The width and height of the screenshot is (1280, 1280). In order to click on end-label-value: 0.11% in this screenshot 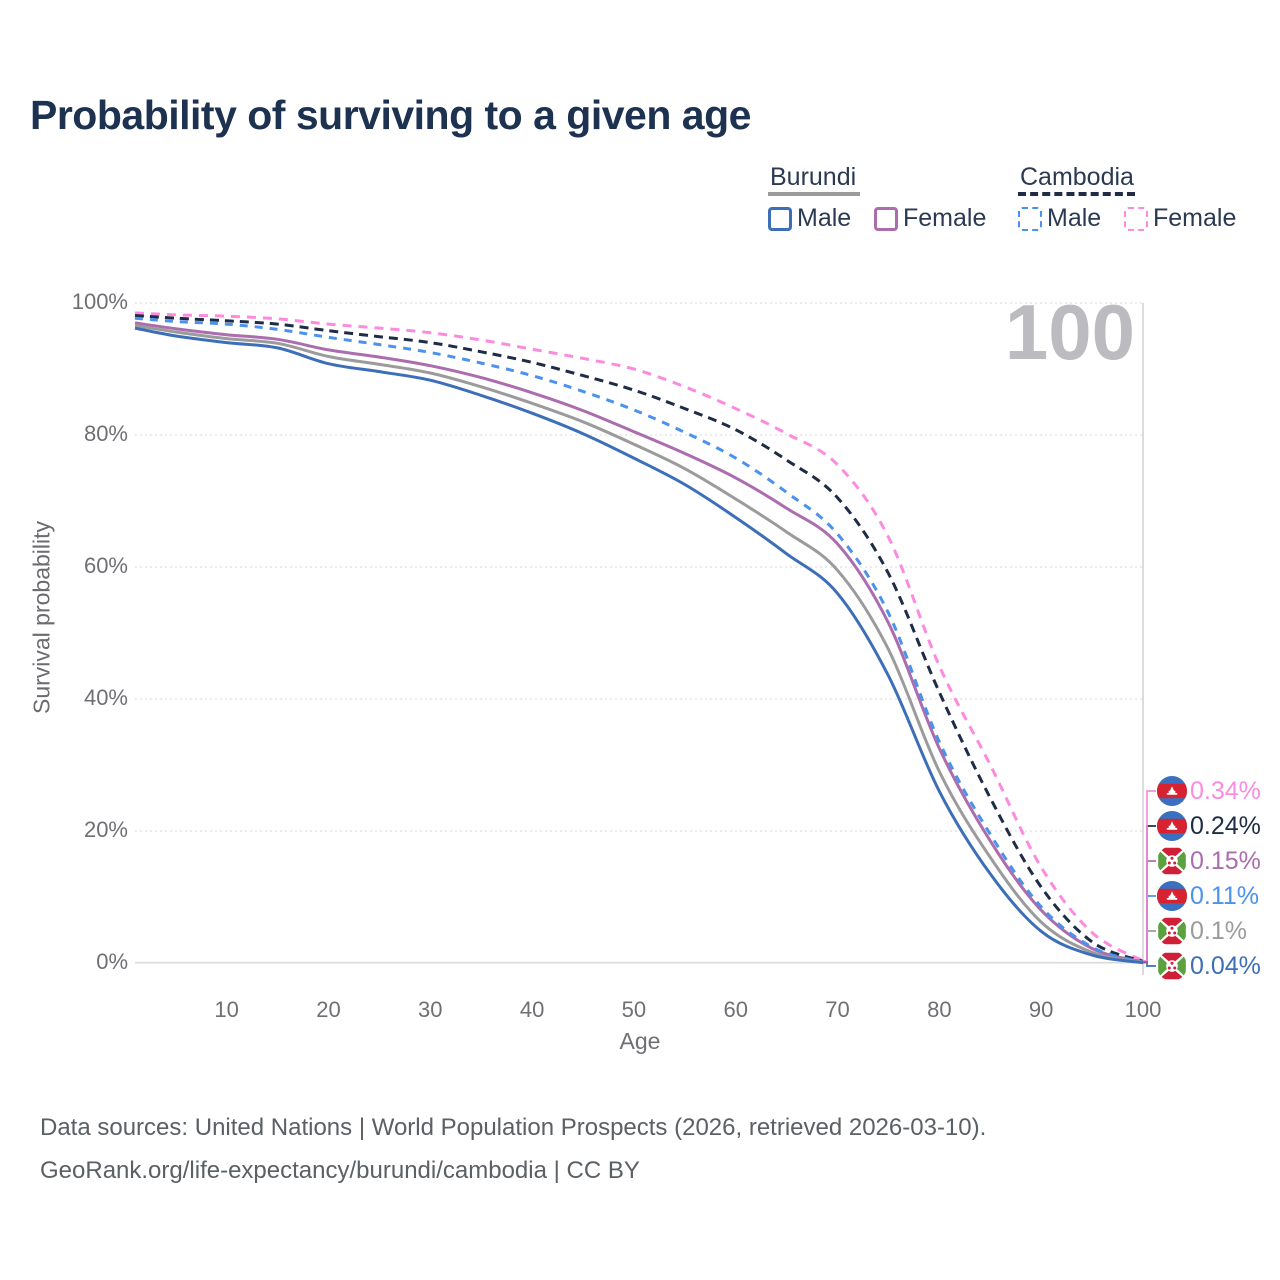, I will do `click(1225, 895)`.